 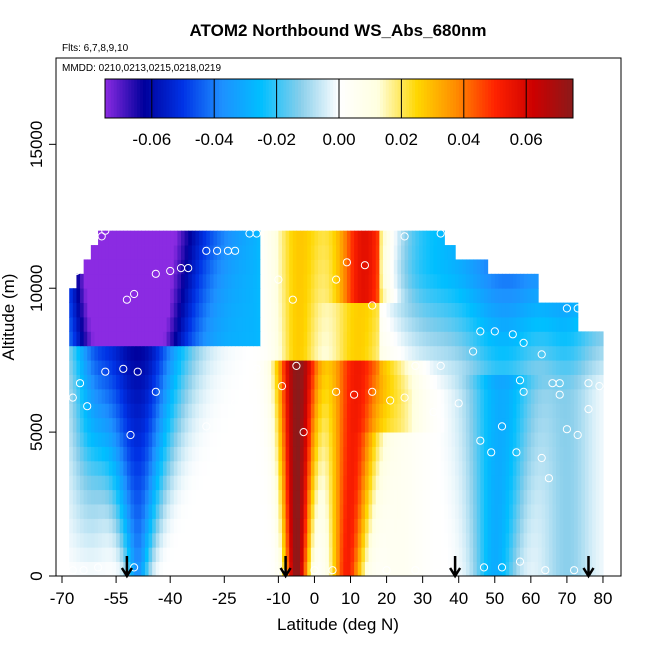 What do you see at coordinates (141, 68) in the screenshot?
I see `chart-subtitle-dates: MMDD: 0210,0213,0215,0218,0219` at bounding box center [141, 68].